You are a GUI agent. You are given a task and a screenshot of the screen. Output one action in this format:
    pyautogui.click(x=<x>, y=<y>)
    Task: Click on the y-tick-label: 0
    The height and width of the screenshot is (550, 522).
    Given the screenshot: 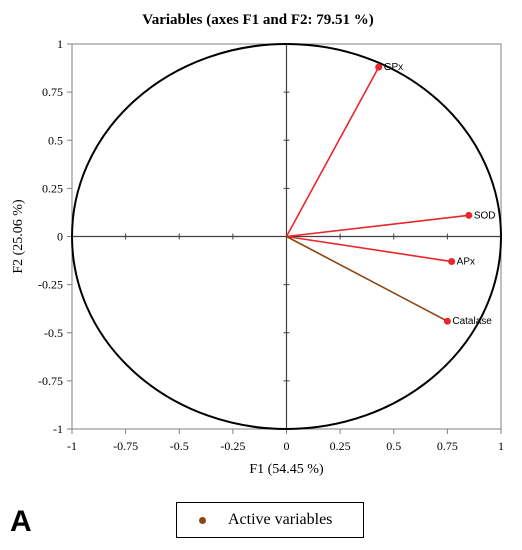 What is the action you would take?
    pyautogui.click(x=60, y=237)
    